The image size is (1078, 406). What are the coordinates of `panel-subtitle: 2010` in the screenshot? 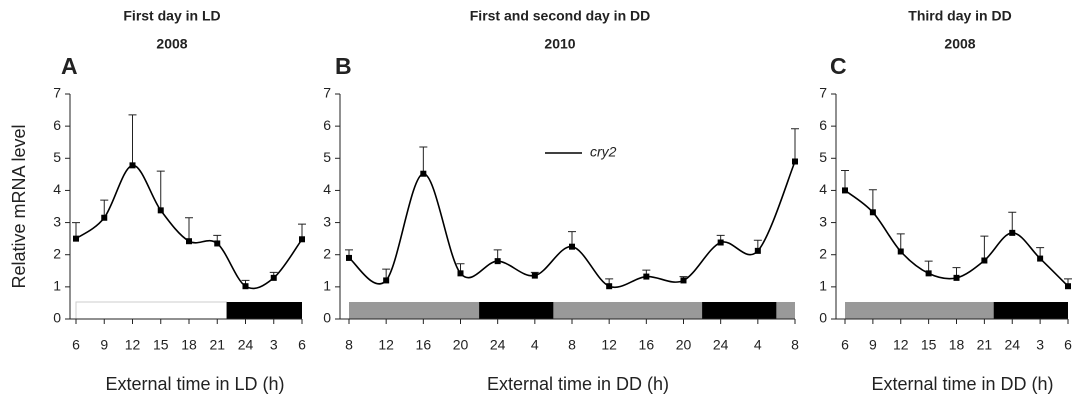 It's located at (559, 44).